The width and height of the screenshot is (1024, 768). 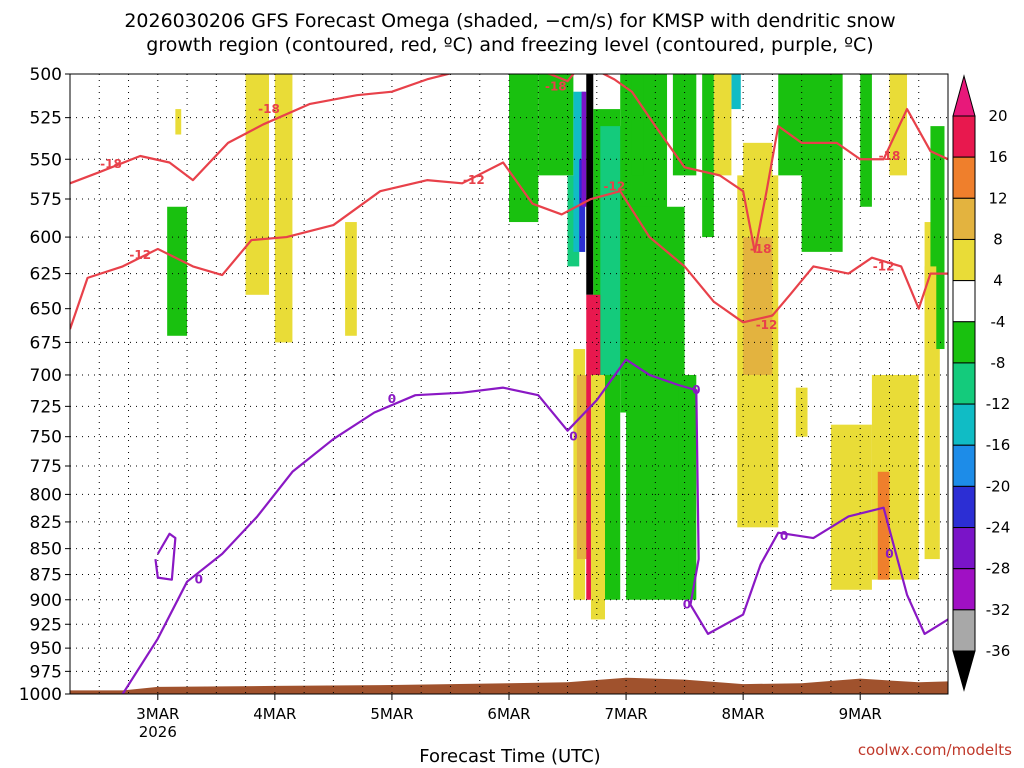 I want to click on colorbar-label: -24, so click(x=998, y=528).